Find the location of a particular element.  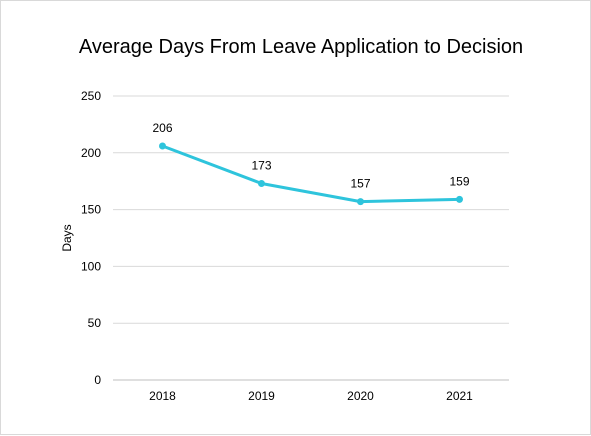

y-axis-label: Days is located at coordinates (67, 237).